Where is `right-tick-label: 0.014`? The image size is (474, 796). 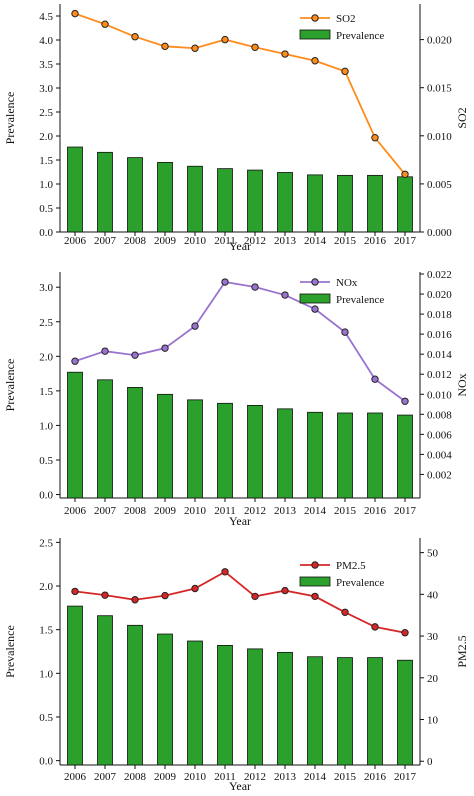 right-tick-label: 0.014 is located at coordinates (439, 355).